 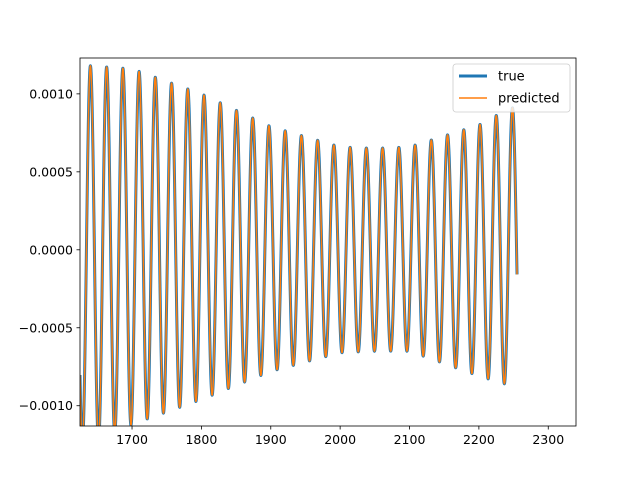 I want to click on legend-label-true: true, so click(x=511, y=77).